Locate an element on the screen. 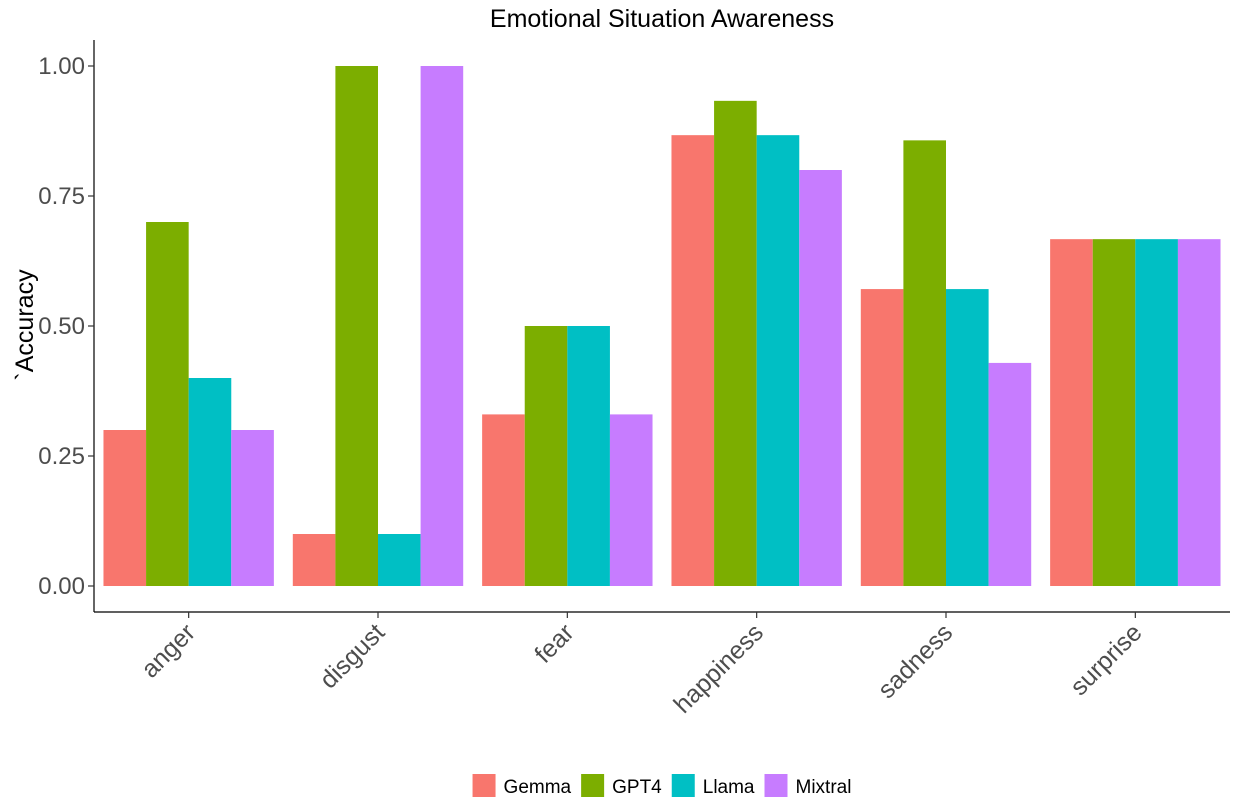  bar-anger-llama is located at coordinates (210, 482).